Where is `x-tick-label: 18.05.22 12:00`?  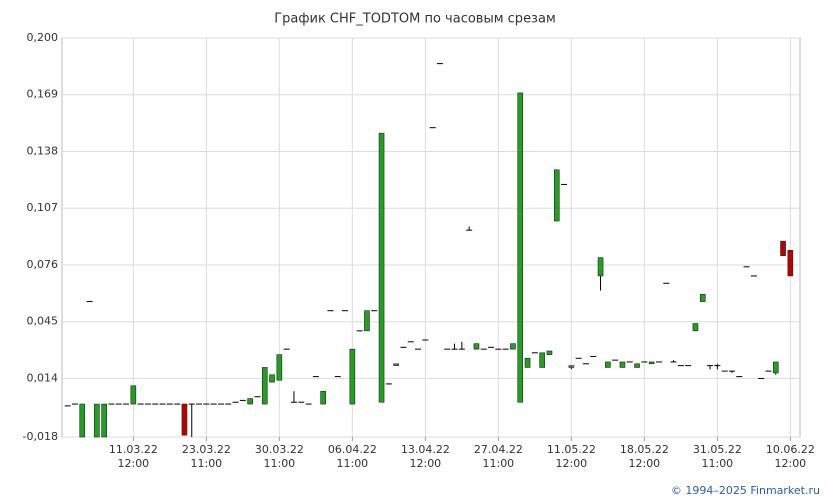 x-tick-label: 18.05.22 12:00 is located at coordinates (644, 456).